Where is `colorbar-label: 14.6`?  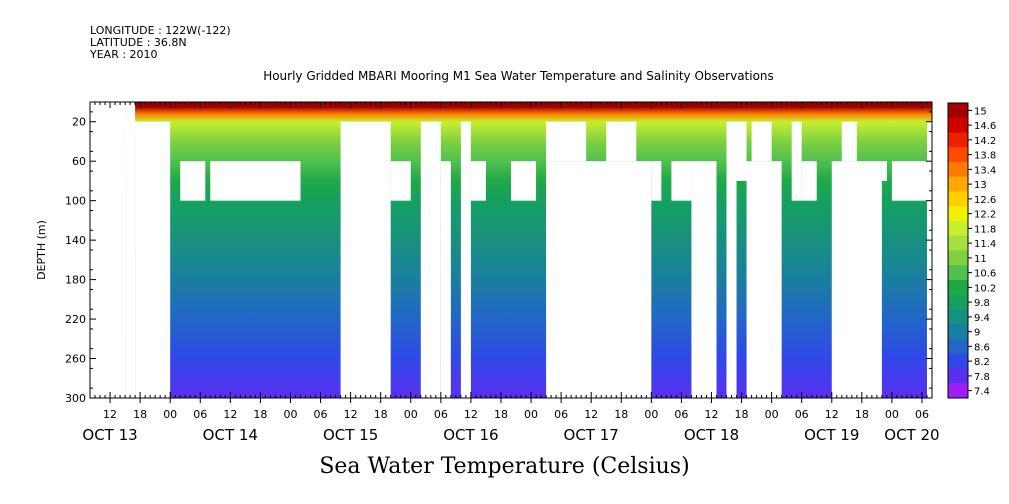
colorbar-label: 14.6 is located at coordinates (985, 126).